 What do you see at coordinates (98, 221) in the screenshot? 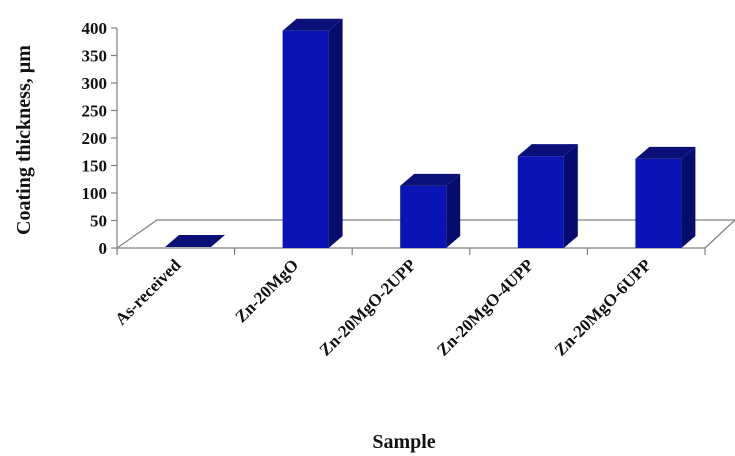
I see `y-tick-label: 50` at bounding box center [98, 221].